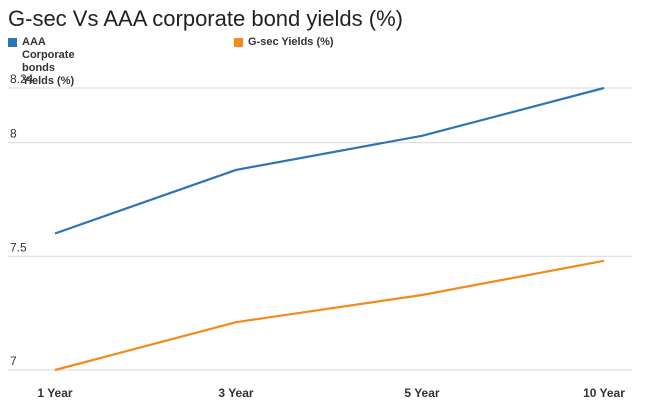 The height and width of the screenshot is (418, 653). I want to click on legend-label-gsec: G-sec Yields (%), so click(291, 42).